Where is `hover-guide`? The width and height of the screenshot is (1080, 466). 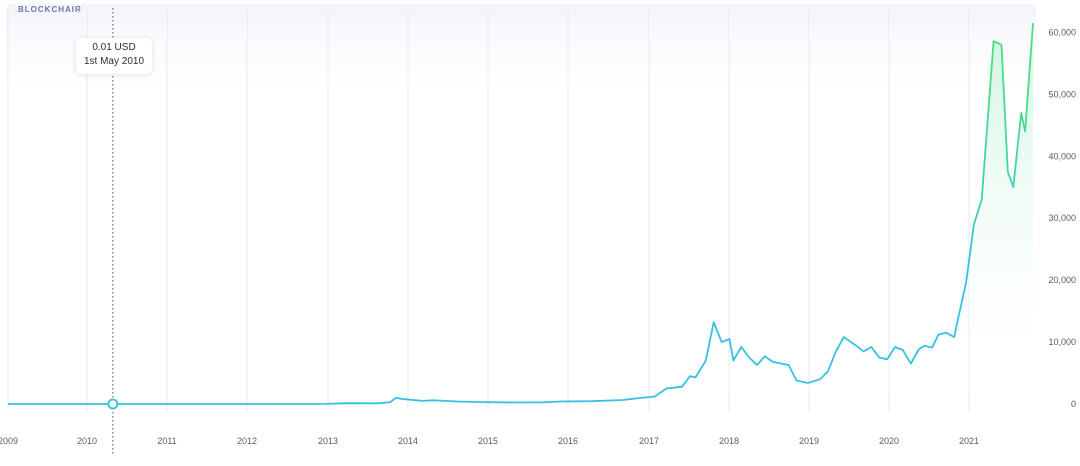 hover-guide is located at coordinates (113, 231).